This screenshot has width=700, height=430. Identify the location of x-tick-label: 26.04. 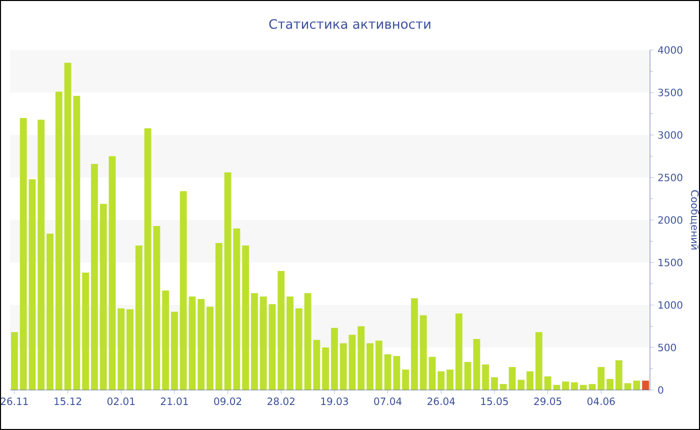
(441, 402).